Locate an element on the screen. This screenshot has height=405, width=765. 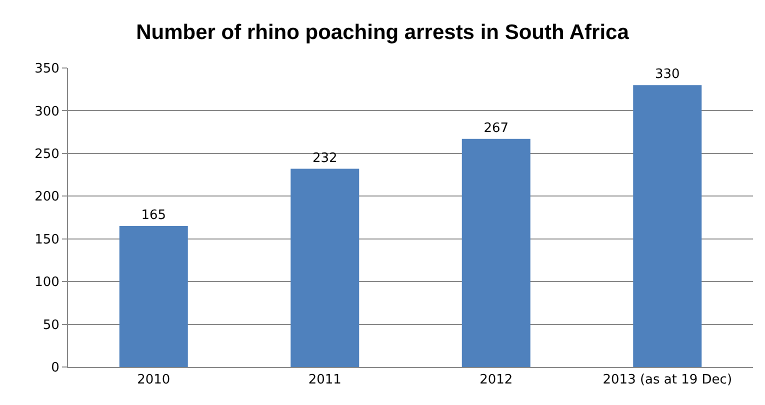
y-tick-label: 0 is located at coordinates (55, 368).